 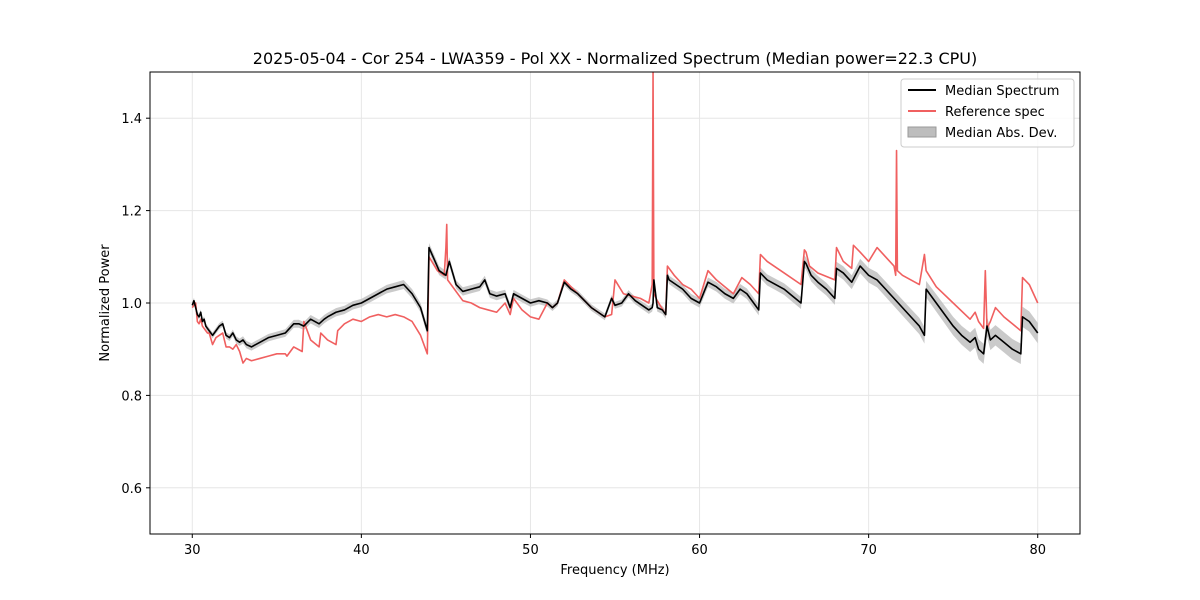 What do you see at coordinates (192, 550) in the screenshot?
I see `x-tick-label: 30` at bounding box center [192, 550].